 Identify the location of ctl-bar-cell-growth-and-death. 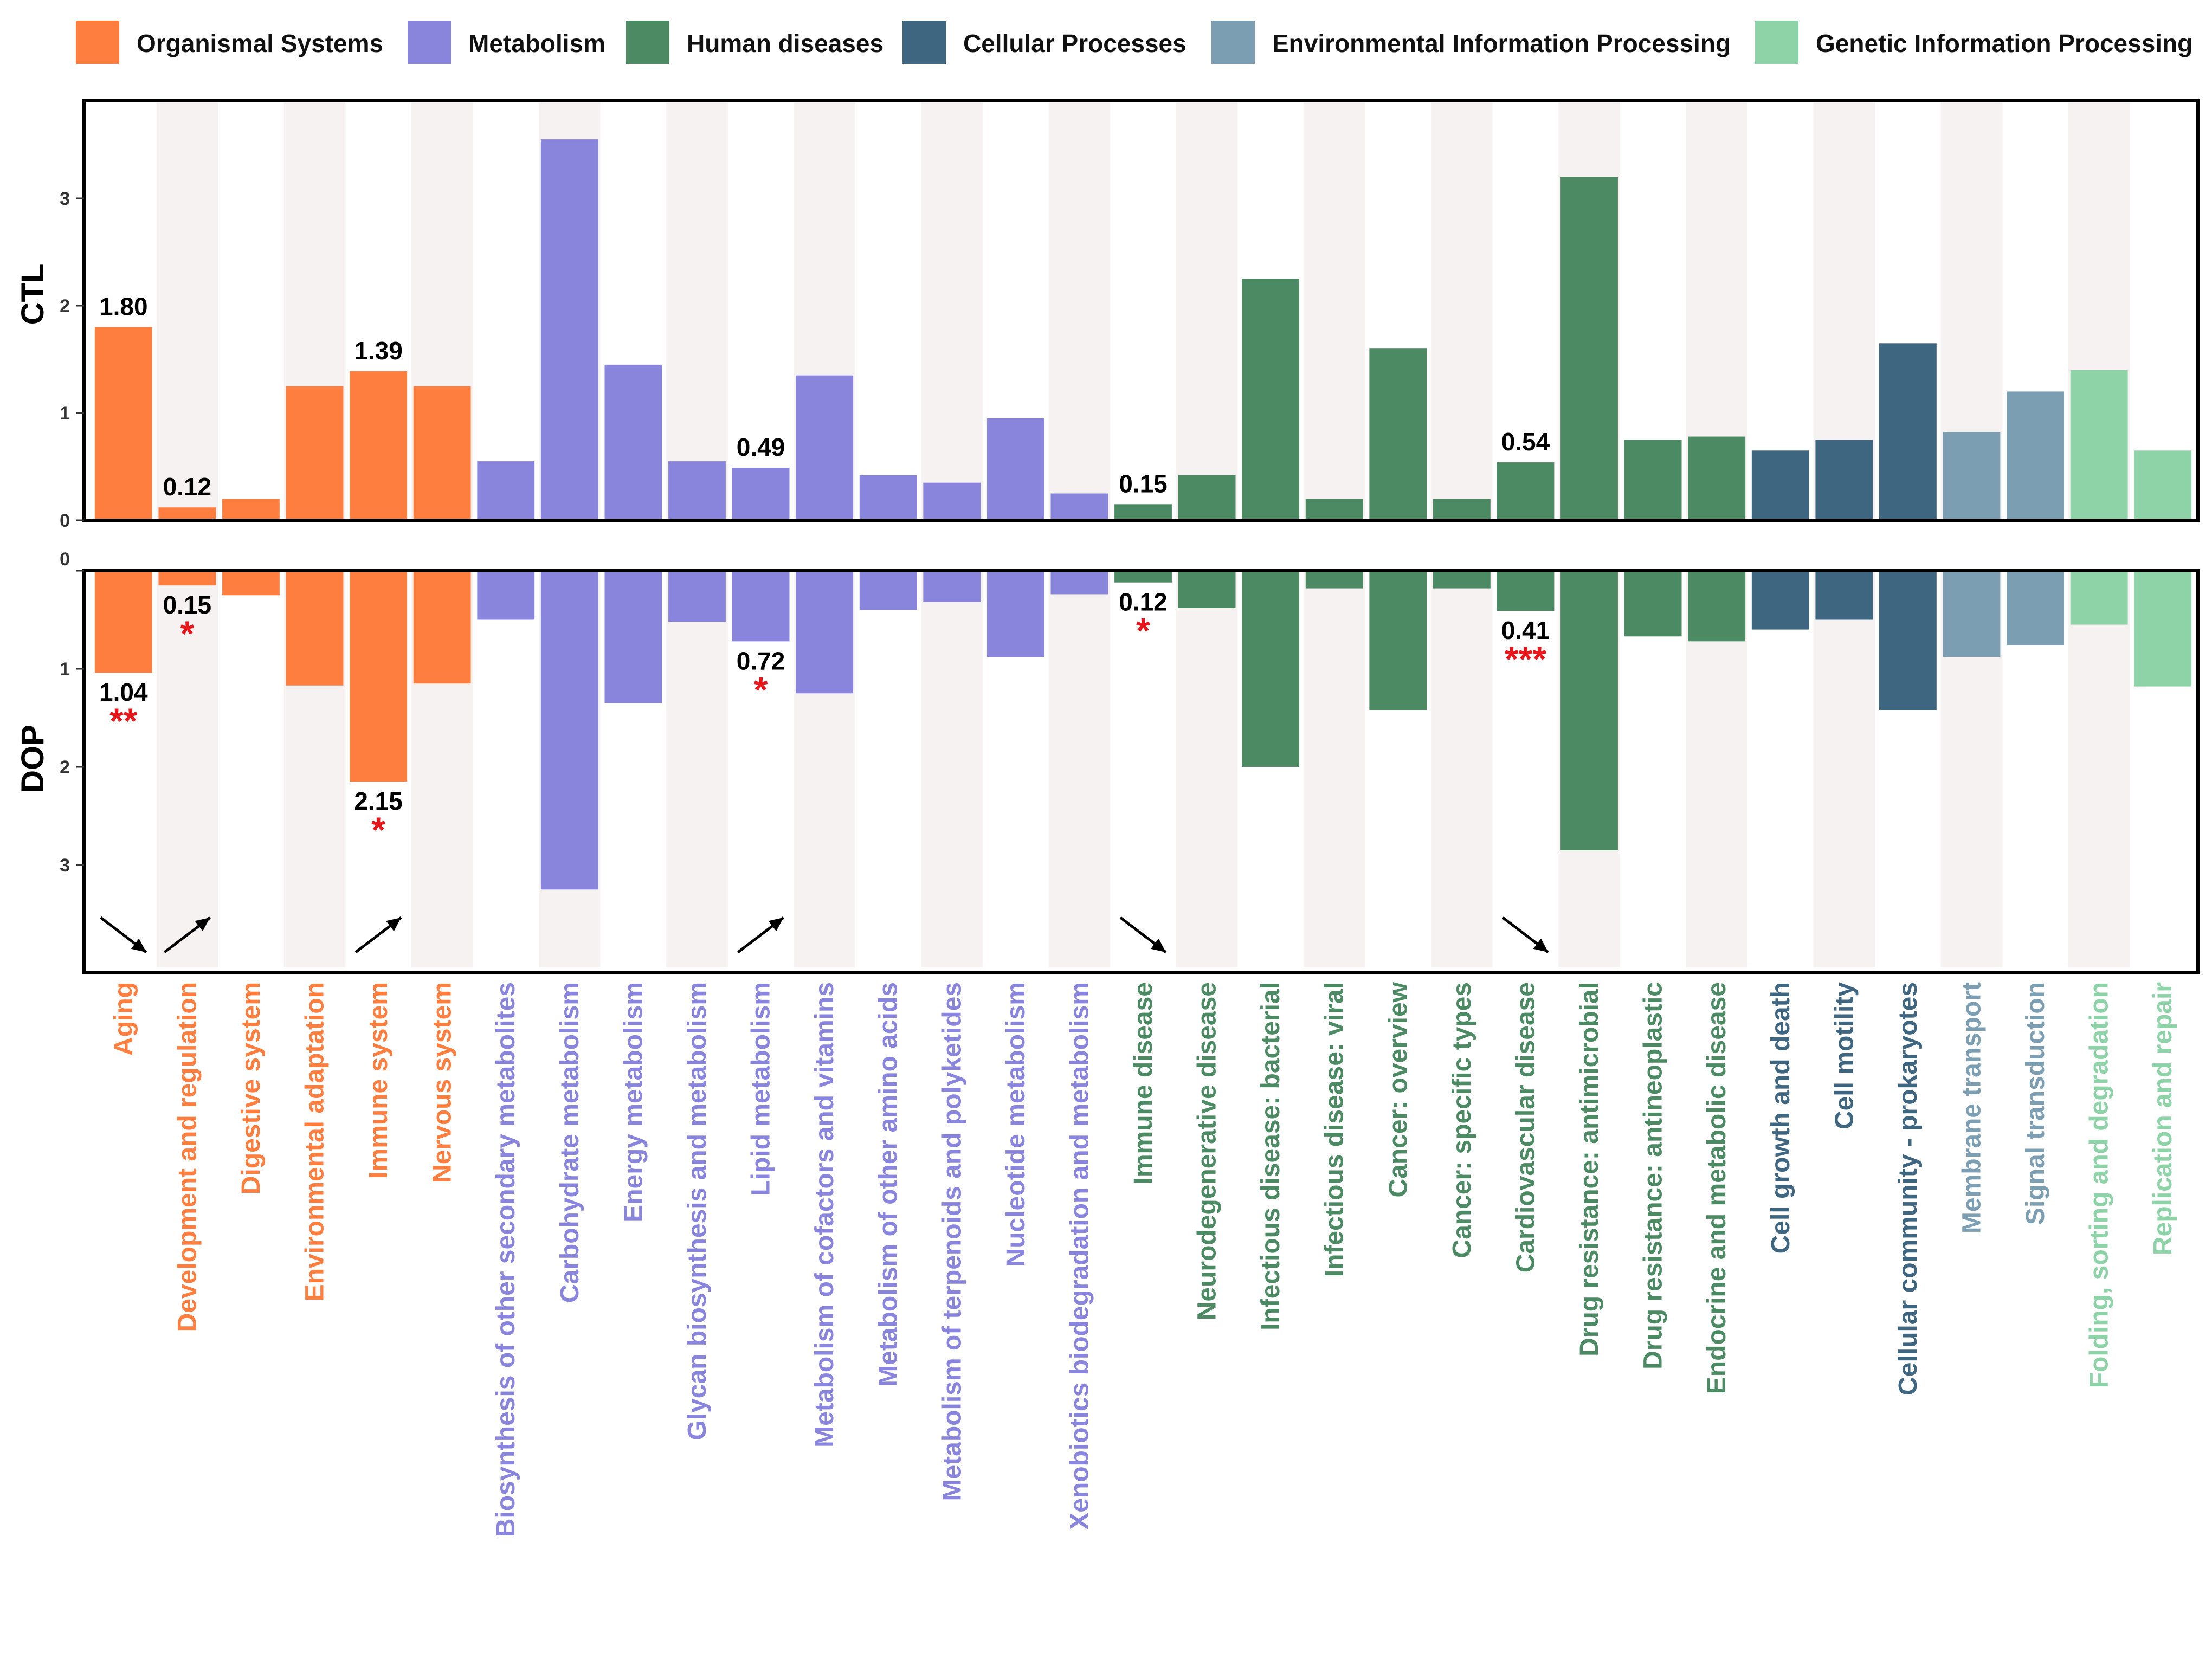
(1780, 485).